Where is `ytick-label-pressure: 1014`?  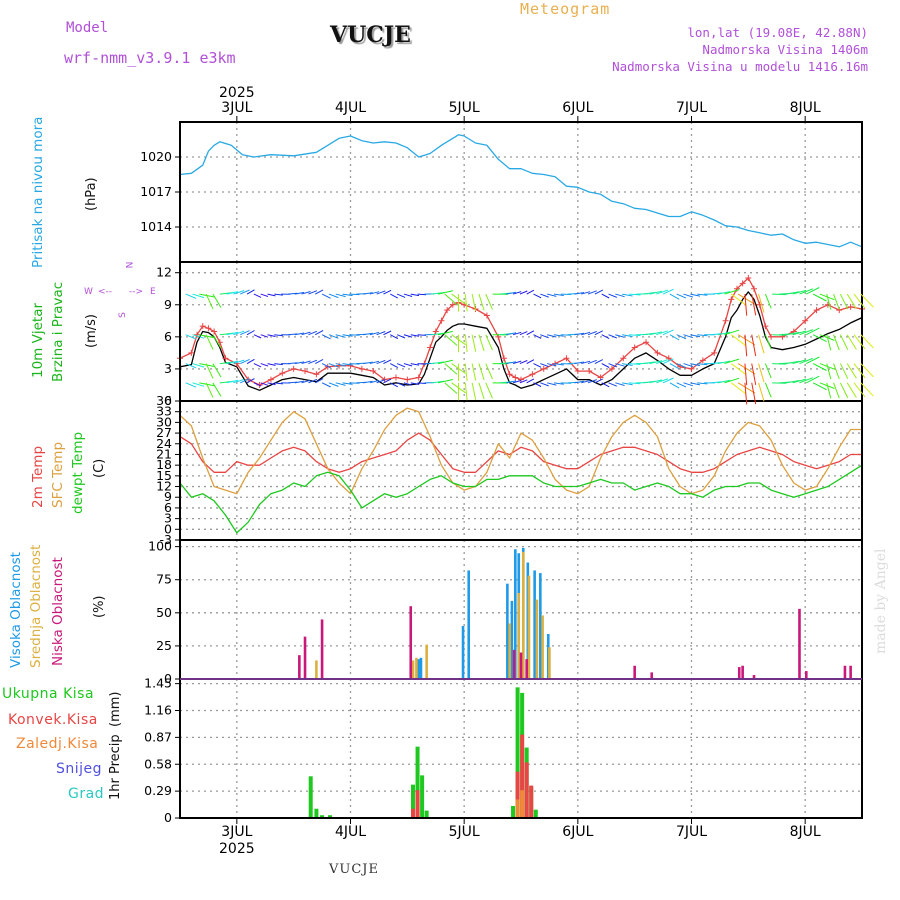 ytick-label-pressure: 1014 is located at coordinates (156, 226).